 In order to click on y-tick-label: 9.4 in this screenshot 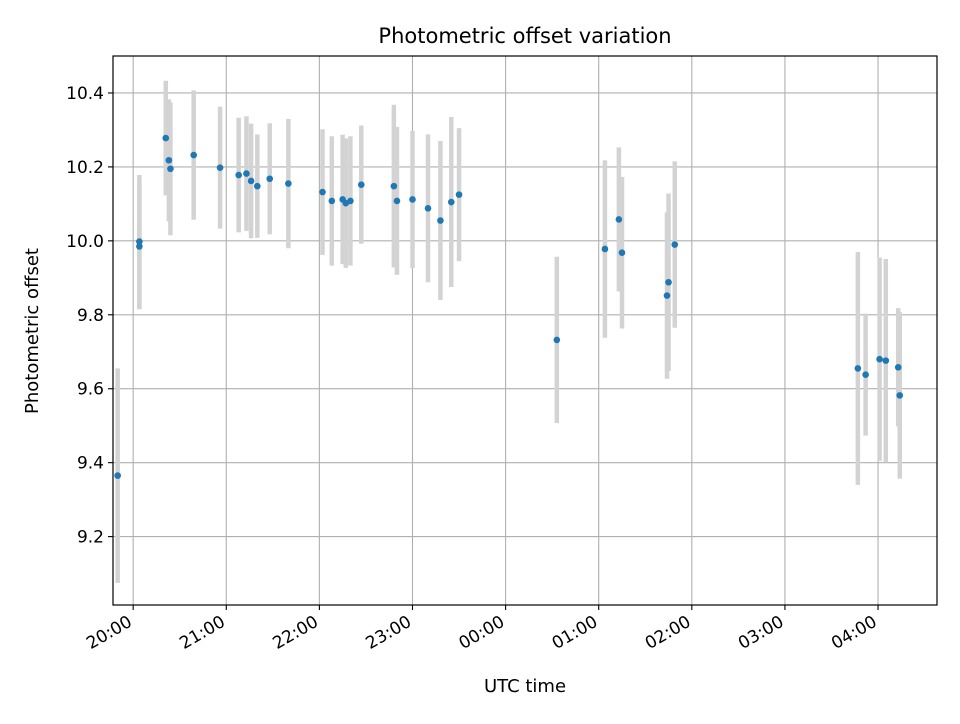, I will do `click(90, 464)`.